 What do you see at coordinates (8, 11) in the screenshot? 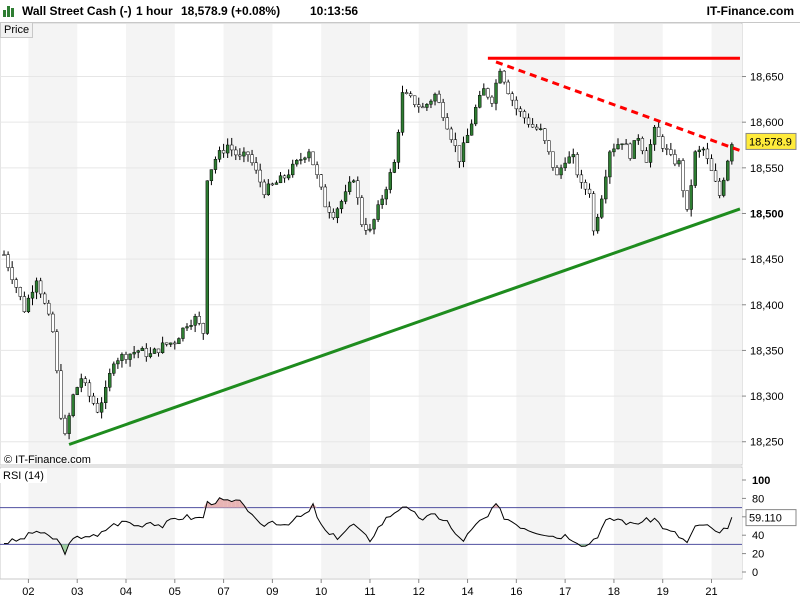
I see `bar-chart-logo-icon` at bounding box center [8, 11].